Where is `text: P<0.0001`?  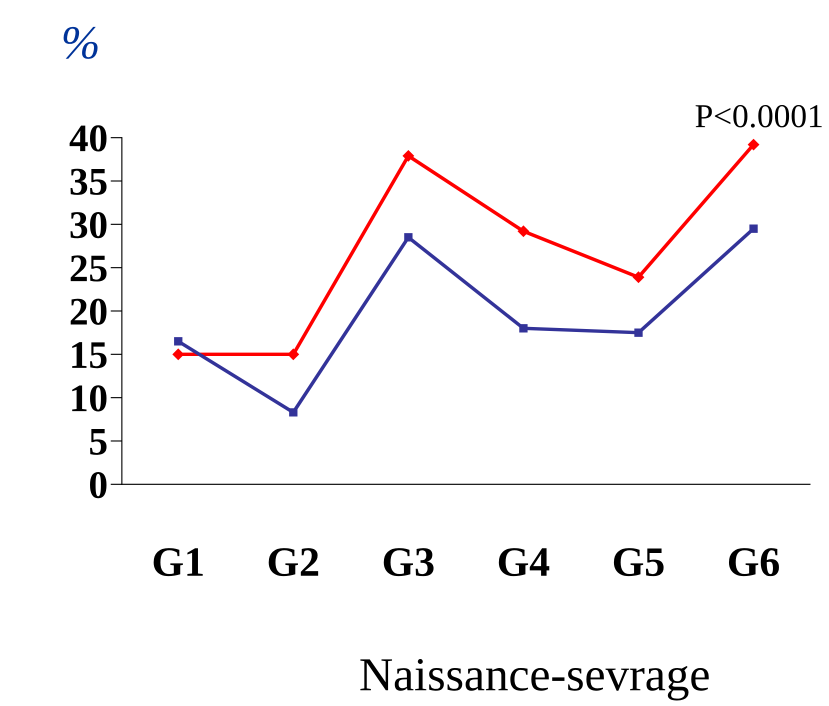
text: P<0.0001 is located at coordinates (759, 116).